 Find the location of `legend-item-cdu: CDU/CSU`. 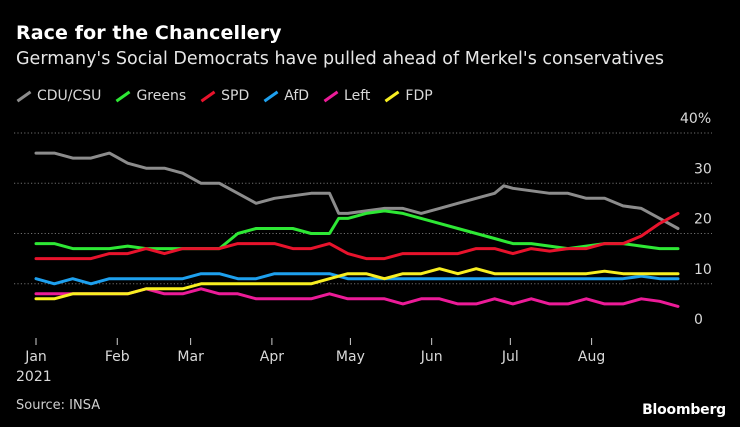

legend-item-cdu: CDU/CSU is located at coordinates (58, 96).